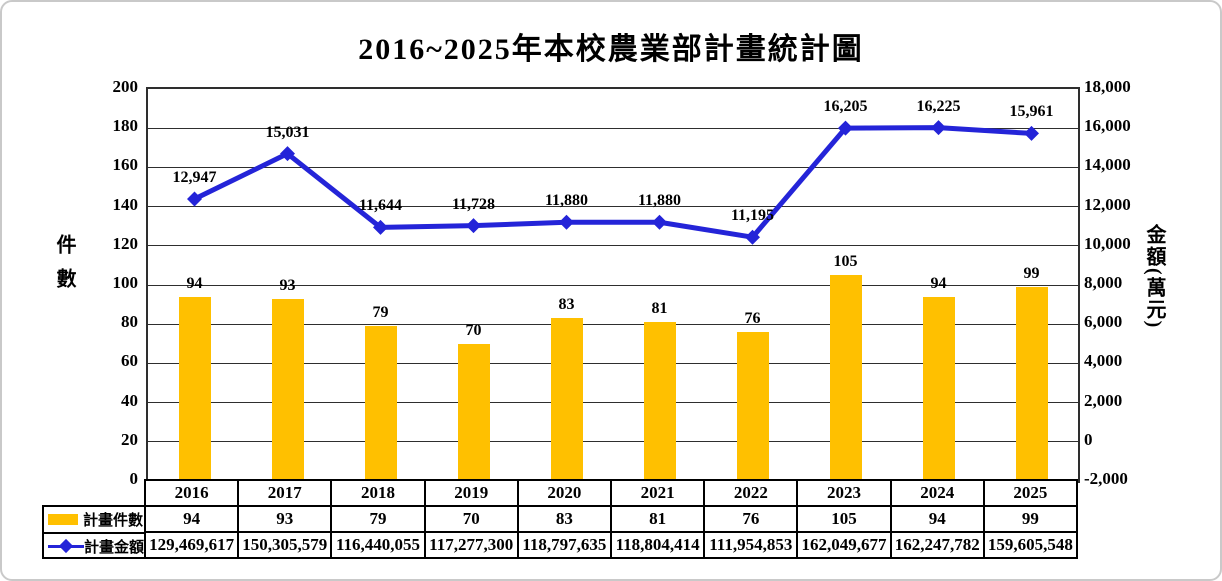  I want to click on left-axis-tick: 120, so click(125, 243).